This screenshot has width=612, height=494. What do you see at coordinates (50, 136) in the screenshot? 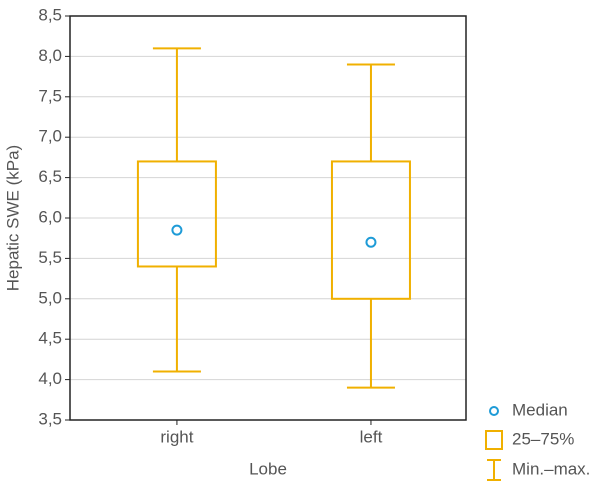
I see `y-tick-label: 7,0` at bounding box center [50, 136].